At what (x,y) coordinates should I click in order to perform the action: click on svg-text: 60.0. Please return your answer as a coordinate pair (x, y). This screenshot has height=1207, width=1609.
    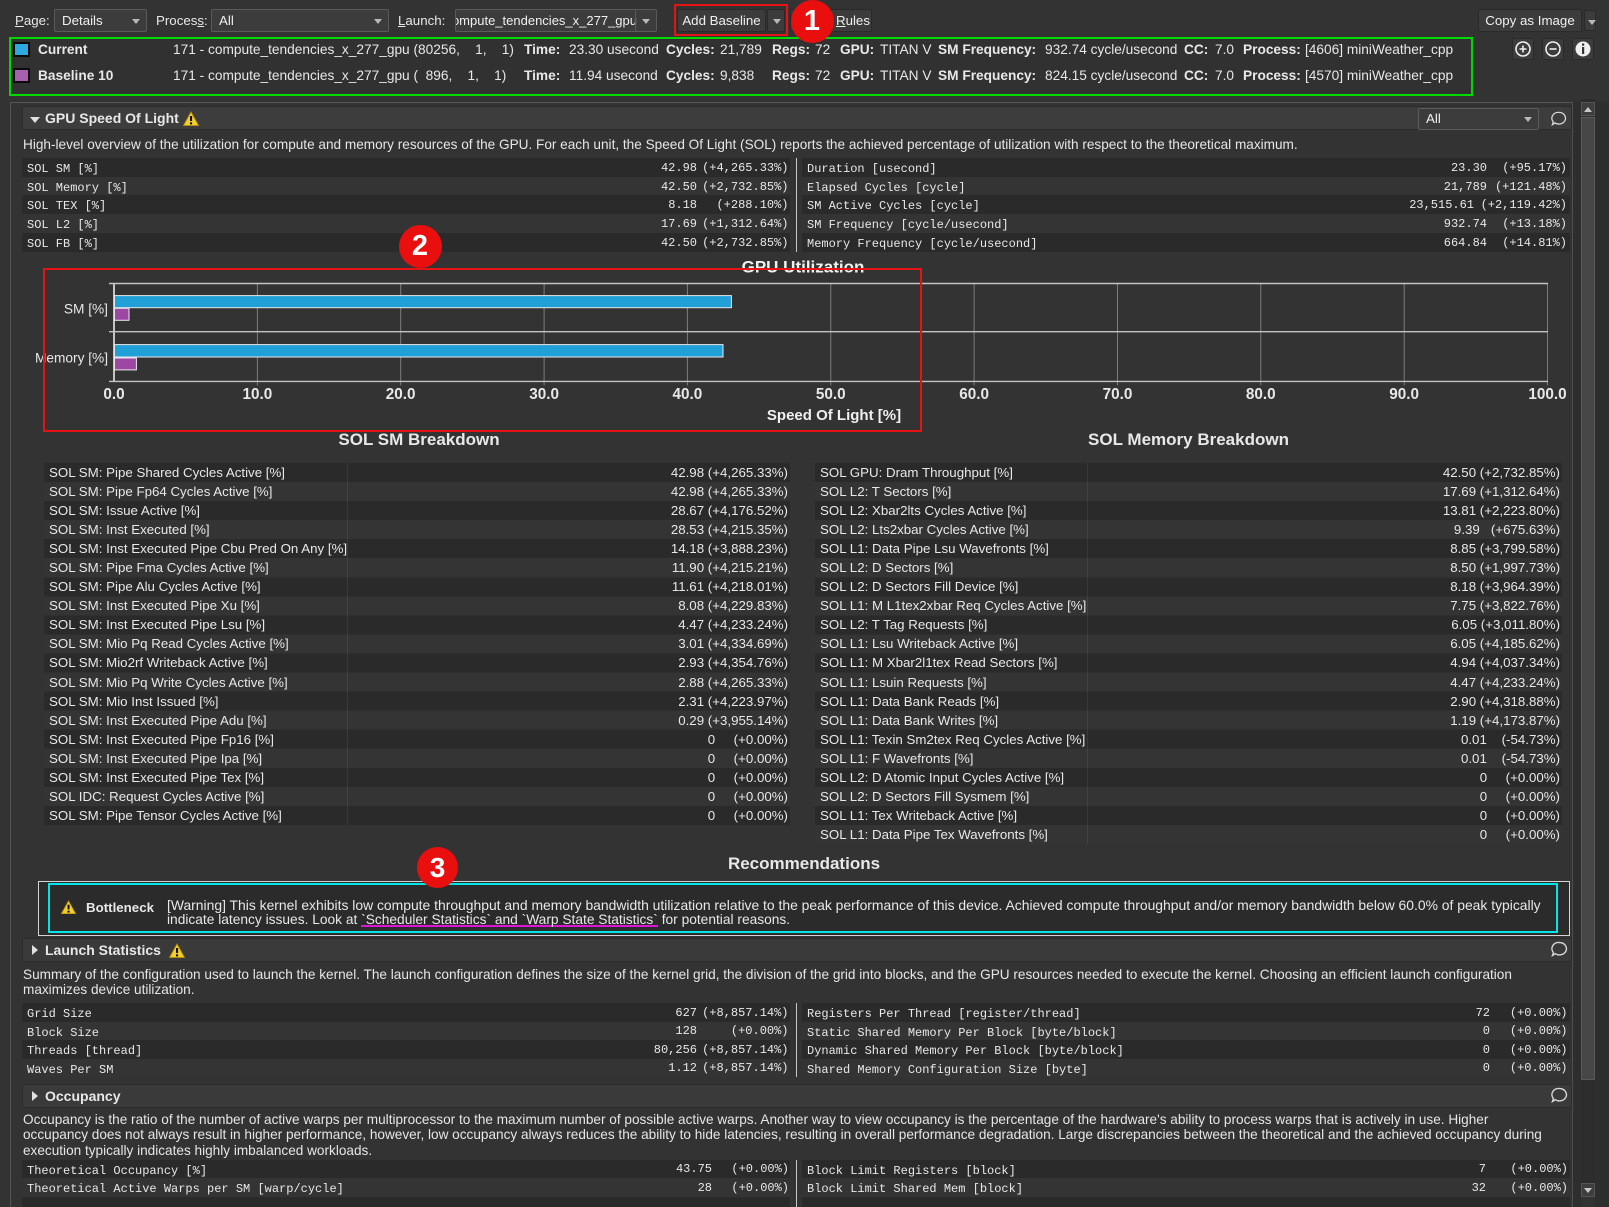
    Looking at the image, I should click on (974, 394).